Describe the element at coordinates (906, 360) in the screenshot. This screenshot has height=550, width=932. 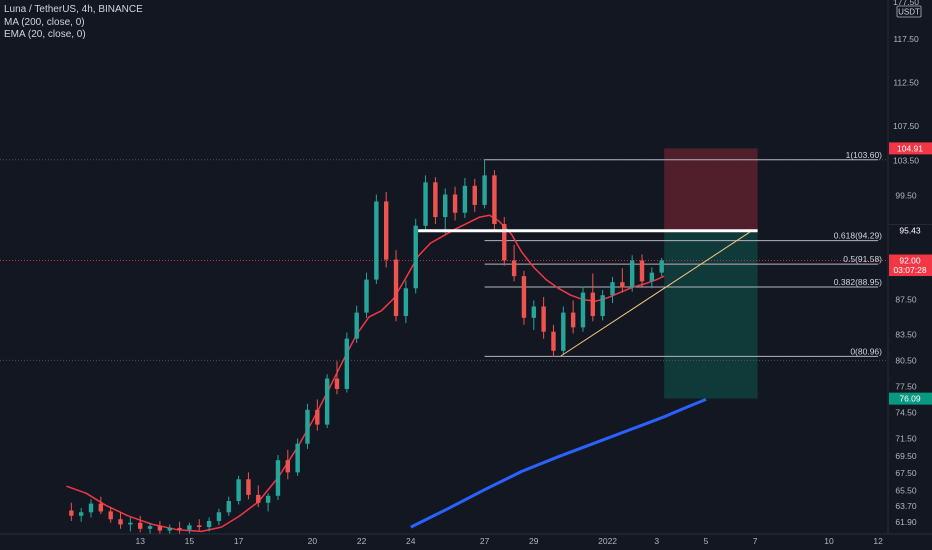
I see `price-tick-label: 80.50` at that location.